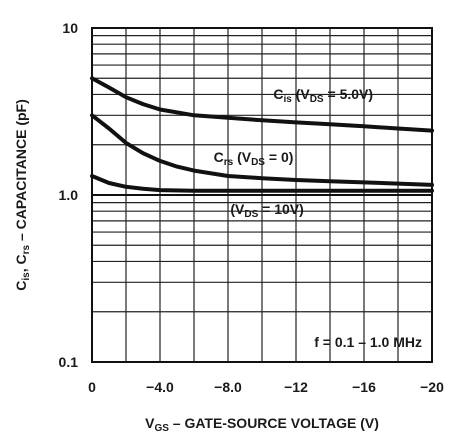 The image size is (459, 444). Describe the element at coordinates (26, 276) in the screenshot. I see `y-axis-title-s1: is` at that location.